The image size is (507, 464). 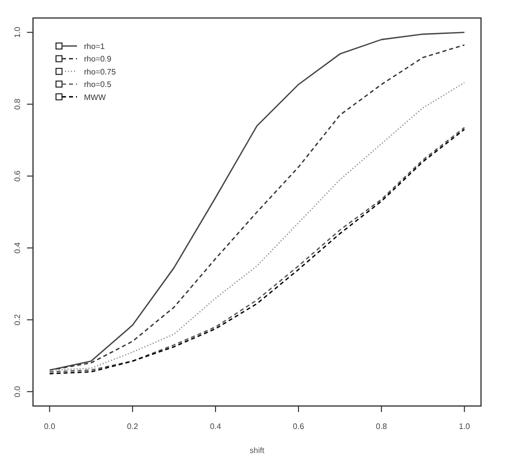 What do you see at coordinates (258, 450) in the screenshot?
I see `x-axis-title: shift` at bounding box center [258, 450].